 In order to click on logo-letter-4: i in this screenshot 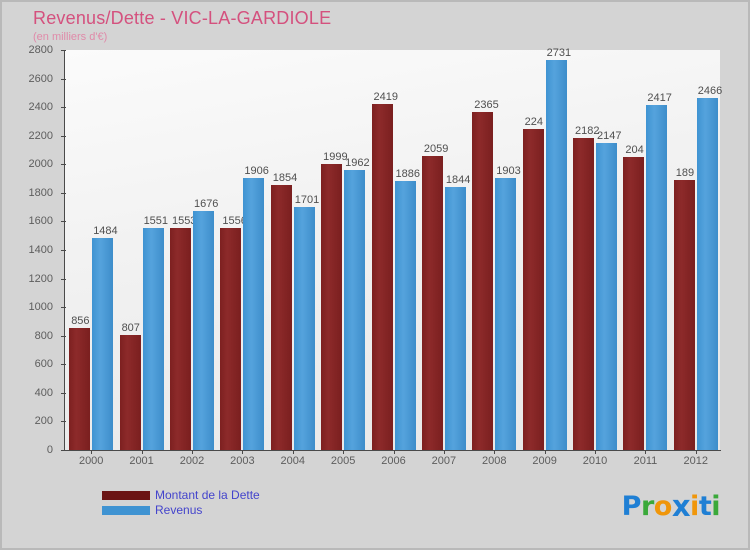, I will do `click(694, 506)`.